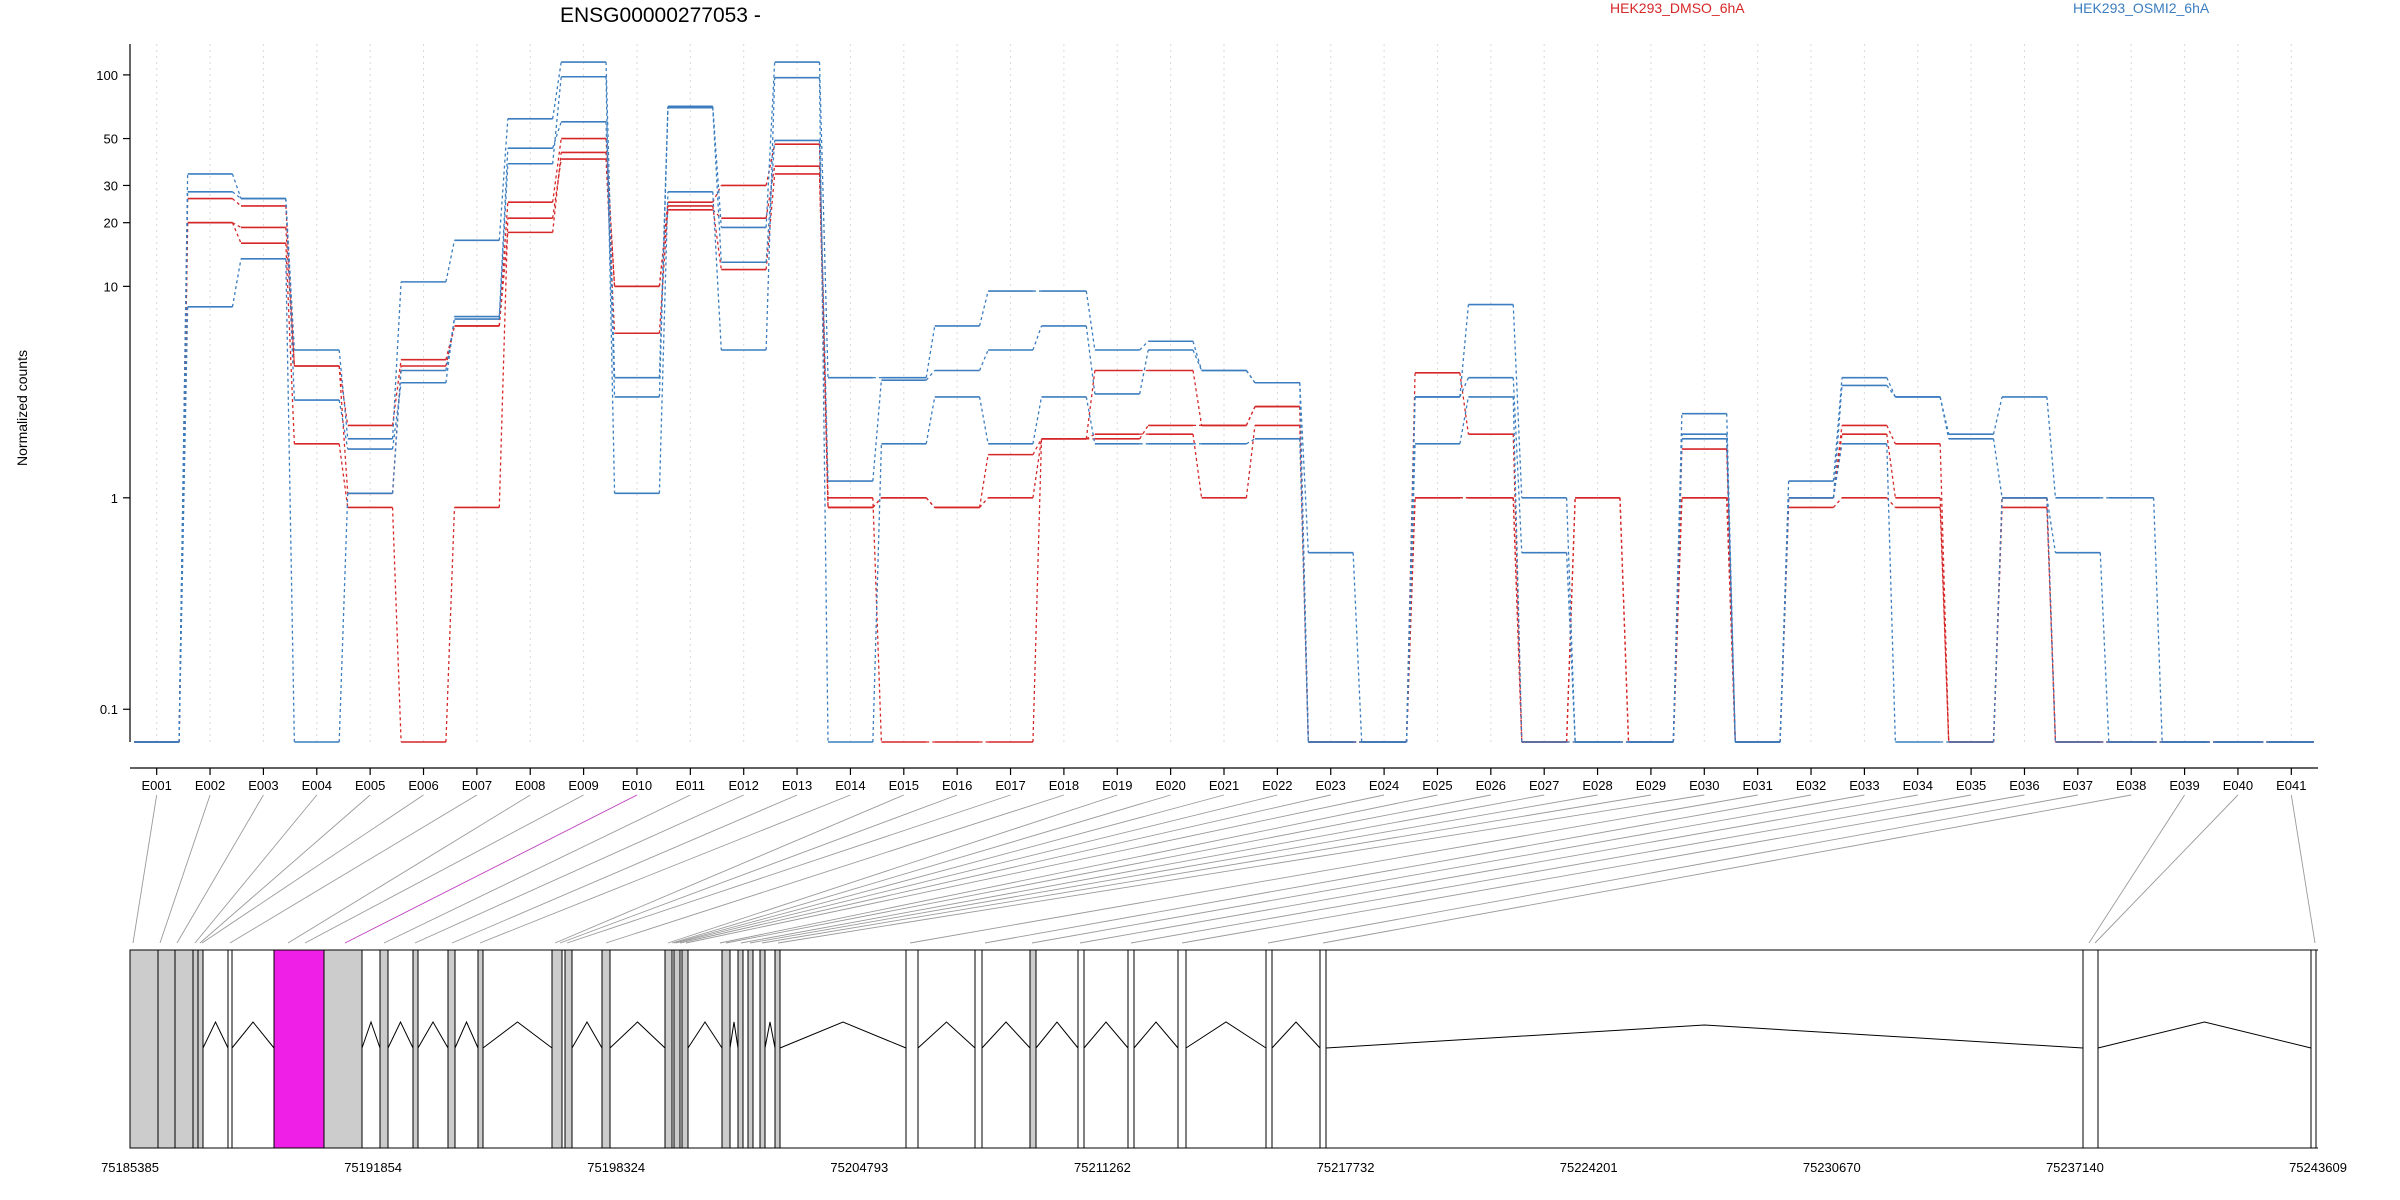 The image size is (2400, 1200). I want to click on exon-label: E010, so click(637, 785).